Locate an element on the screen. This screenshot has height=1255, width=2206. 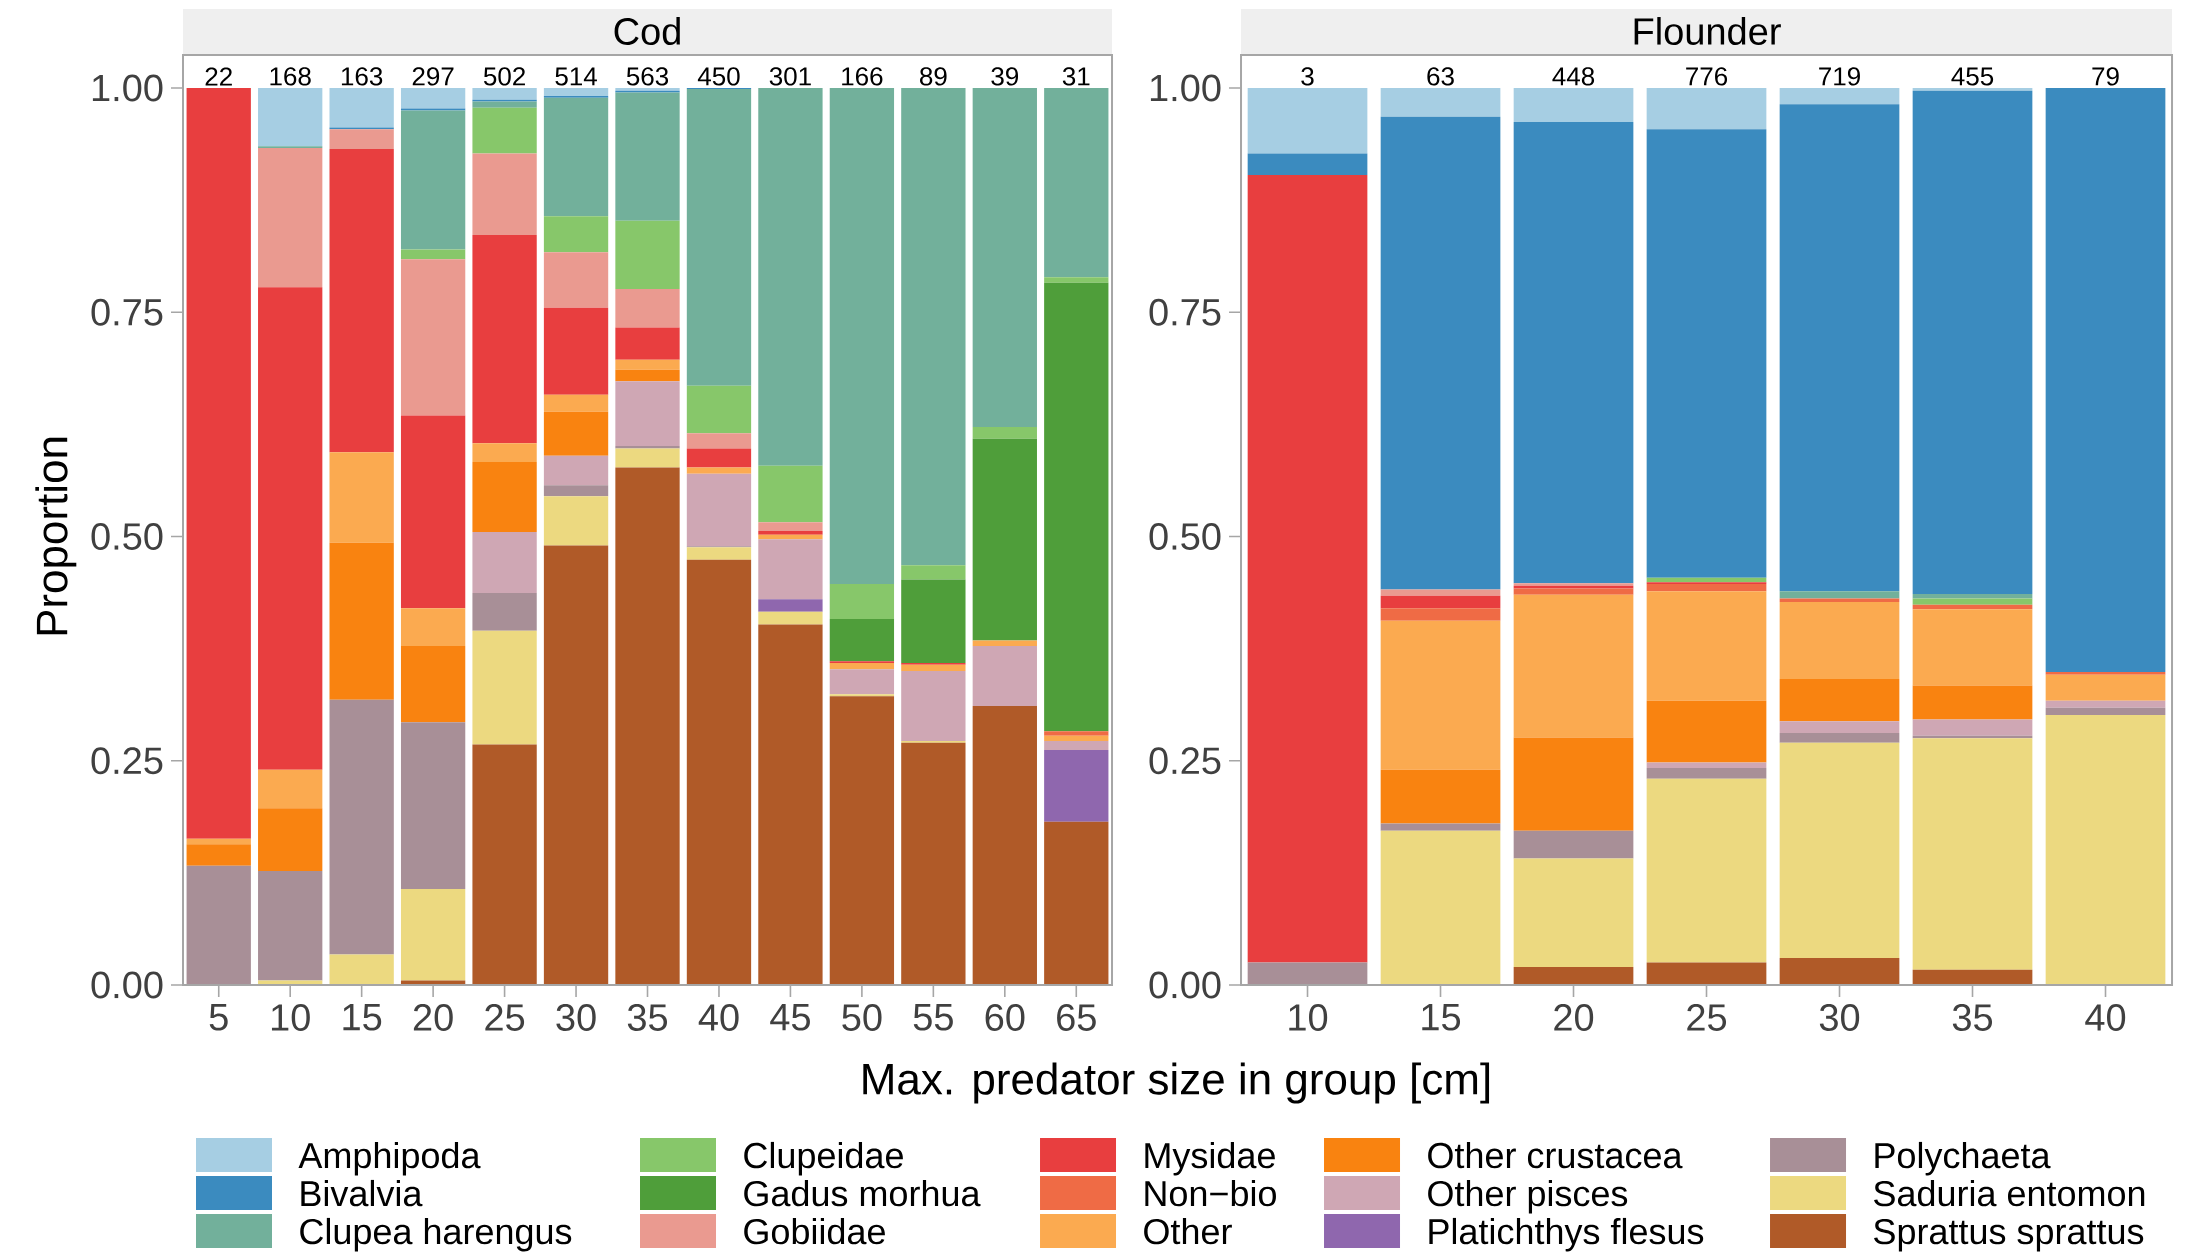
legend-label: Mysidae is located at coordinates (1210, 1158).